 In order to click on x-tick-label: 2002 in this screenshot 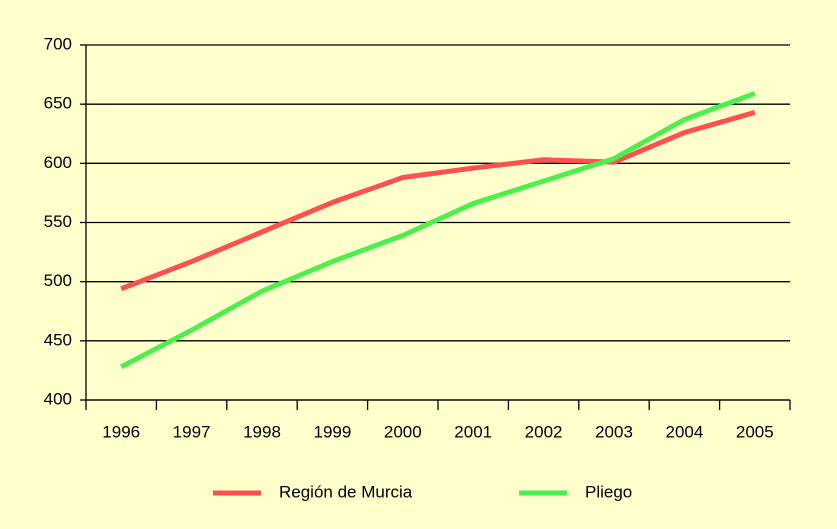, I will do `click(544, 431)`.